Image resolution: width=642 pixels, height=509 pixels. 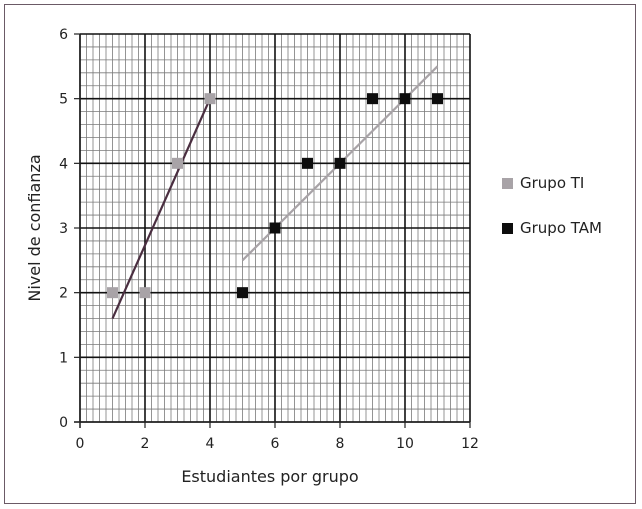 What do you see at coordinates (470, 444) in the screenshot?
I see `x-tick-label: 12` at bounding box center [470, 444].